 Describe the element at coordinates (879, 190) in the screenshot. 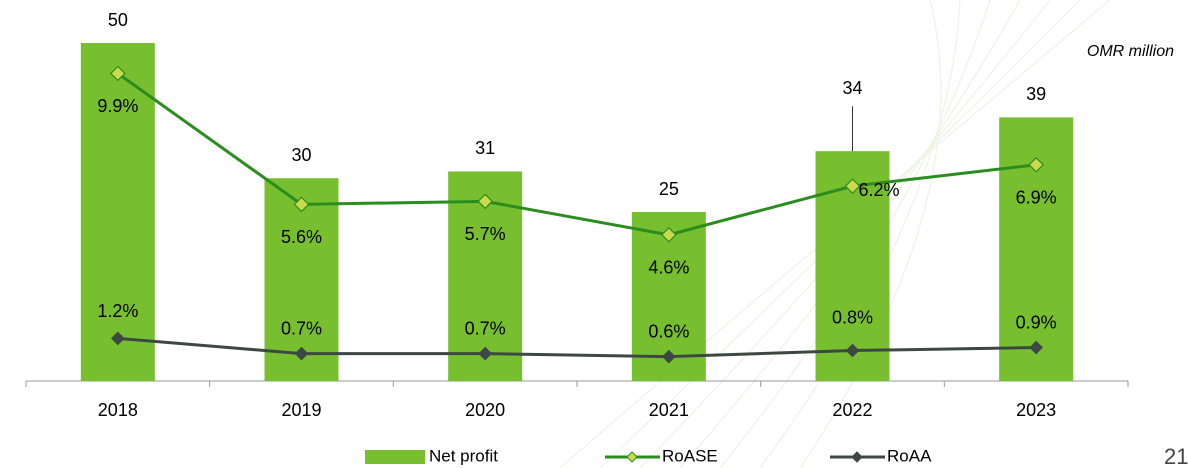

I see `line-value-label: 6.2%` at that location.